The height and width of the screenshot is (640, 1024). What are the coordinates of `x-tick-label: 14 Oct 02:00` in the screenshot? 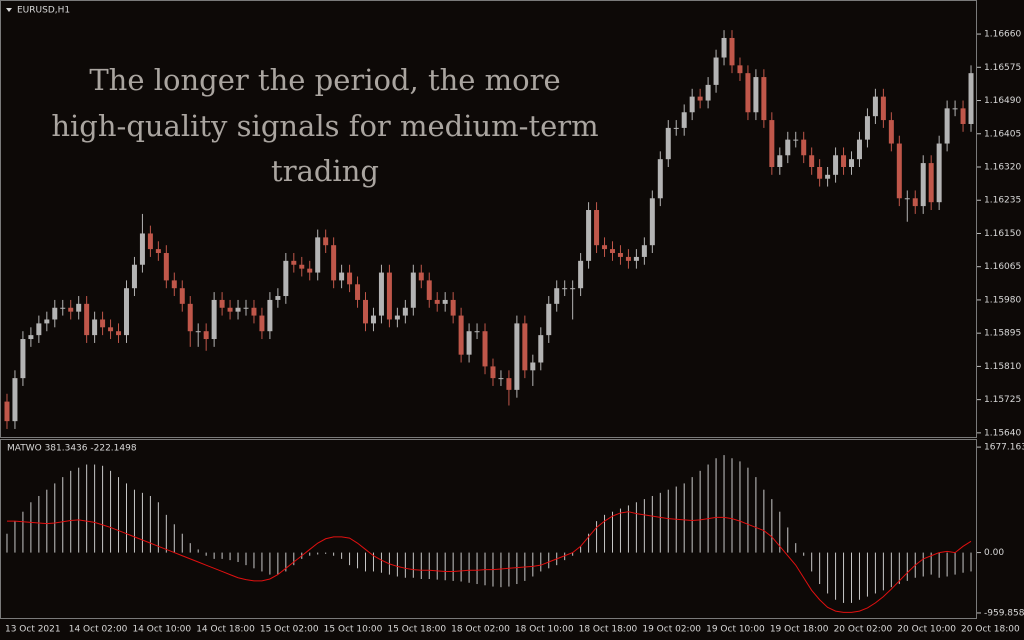 It's located at (98, 630).